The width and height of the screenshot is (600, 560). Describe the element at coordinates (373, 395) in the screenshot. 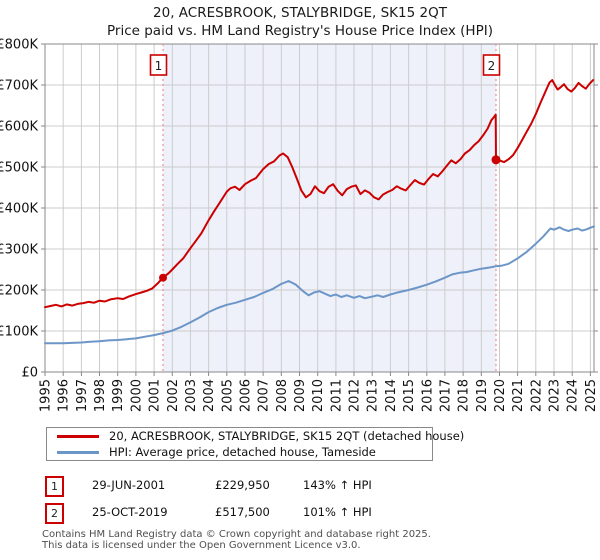

I see `x-axis-label: 2013` at that location.